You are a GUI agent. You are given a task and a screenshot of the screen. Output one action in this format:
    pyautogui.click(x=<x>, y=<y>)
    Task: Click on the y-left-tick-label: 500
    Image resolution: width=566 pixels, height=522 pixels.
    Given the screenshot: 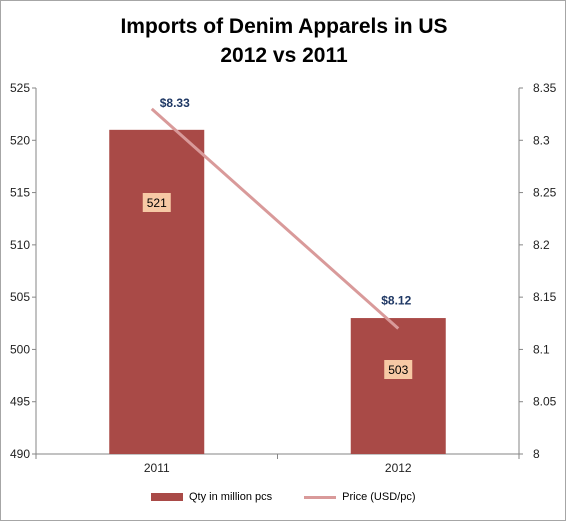 What is the action you would take?
    pyautogui.click(x=20, y=349)
    